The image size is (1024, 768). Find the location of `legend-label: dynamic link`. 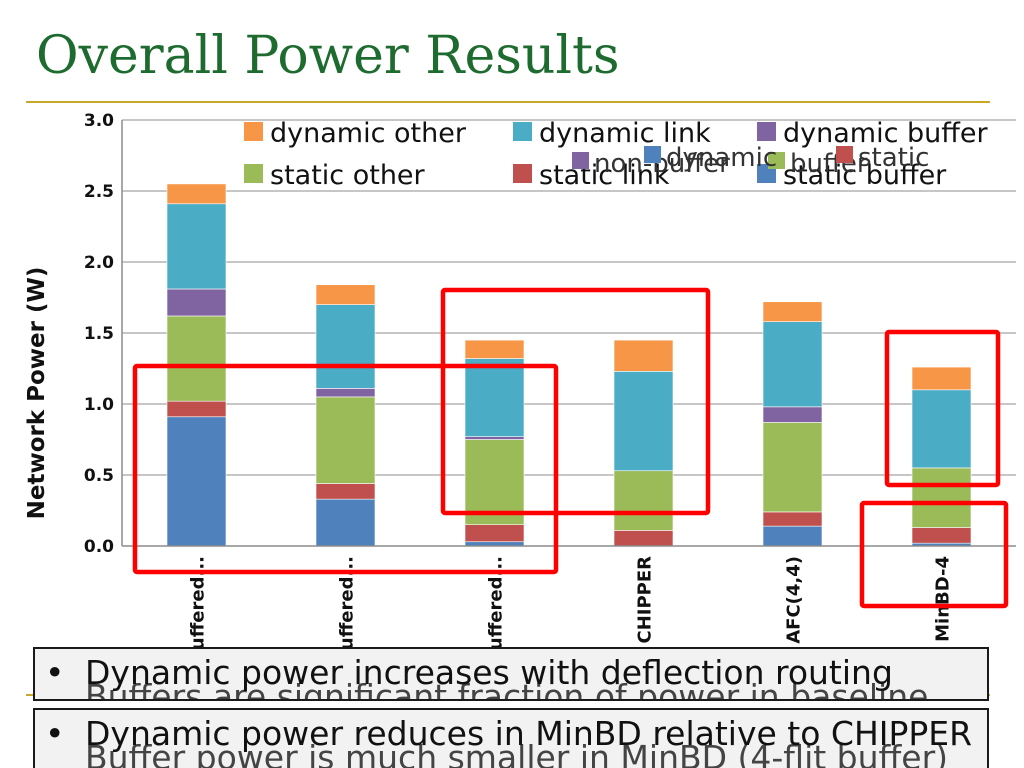

legend-label: dynamic link is located at coordinates (625, 133).